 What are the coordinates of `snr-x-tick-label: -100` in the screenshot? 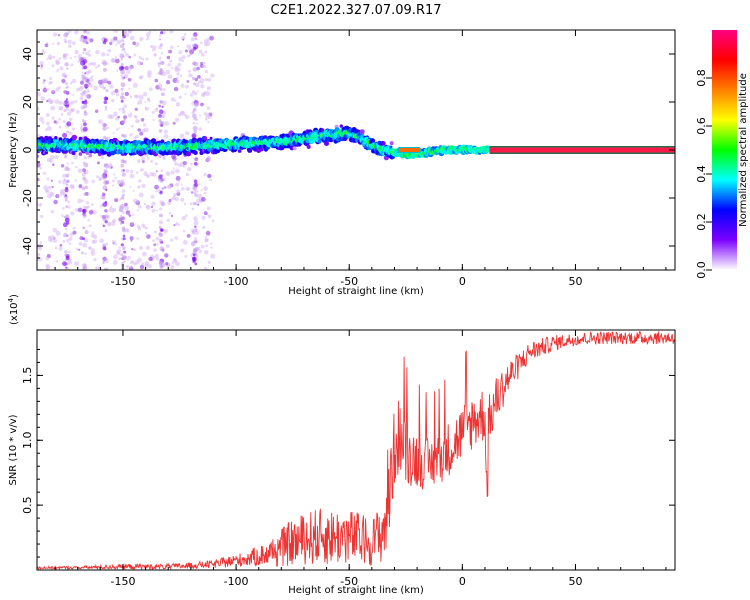 It's located at (236, 581).